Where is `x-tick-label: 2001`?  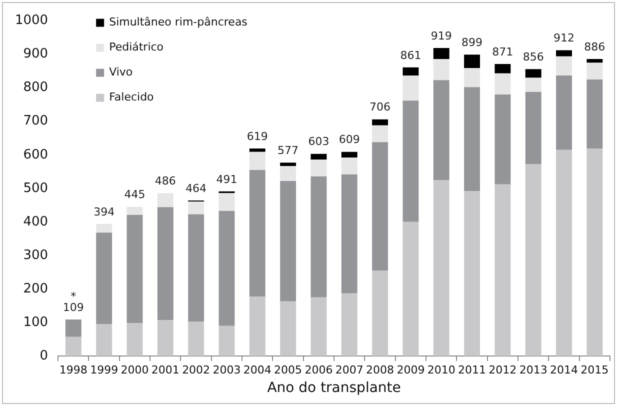 x-tick-label: 2001 is located at coordinates (165, 369).